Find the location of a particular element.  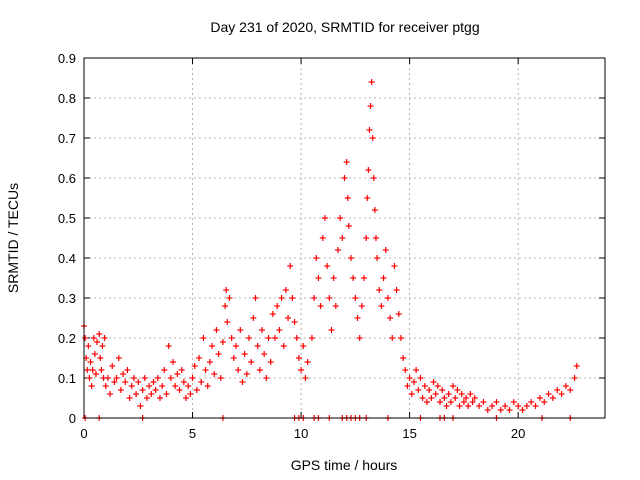

x-axis-label: GPS time / hours is located at coordinates (344, 465).